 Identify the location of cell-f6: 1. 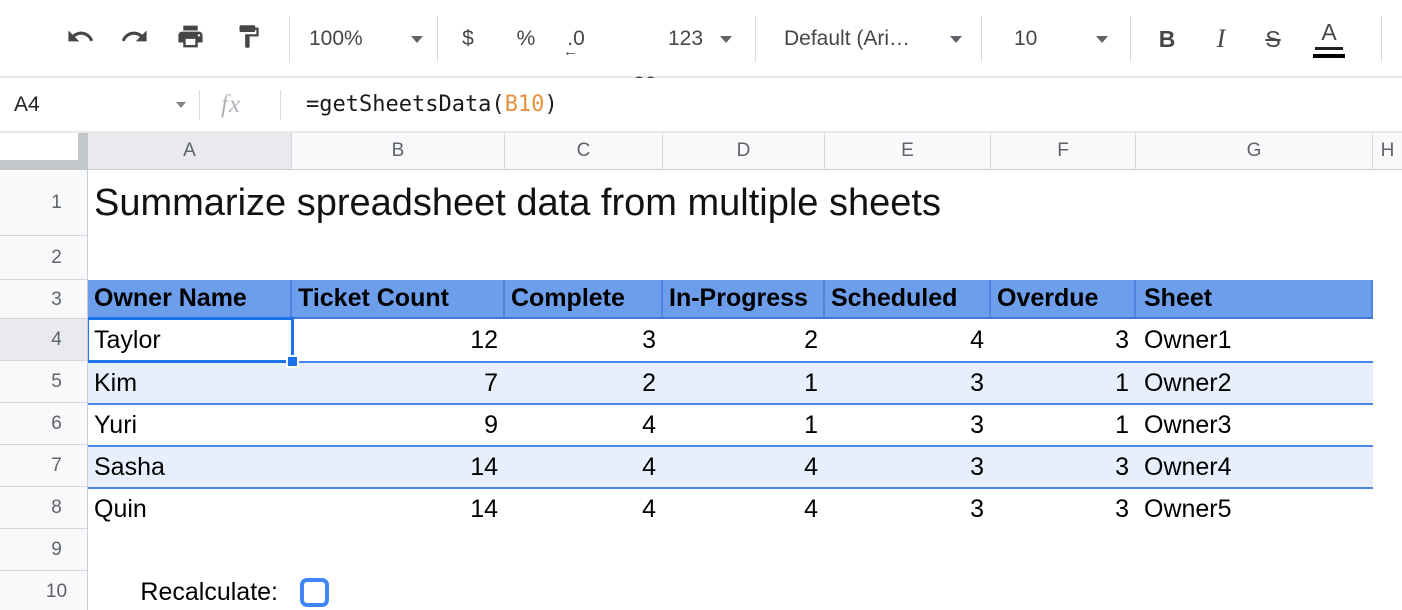
(1122, 424).